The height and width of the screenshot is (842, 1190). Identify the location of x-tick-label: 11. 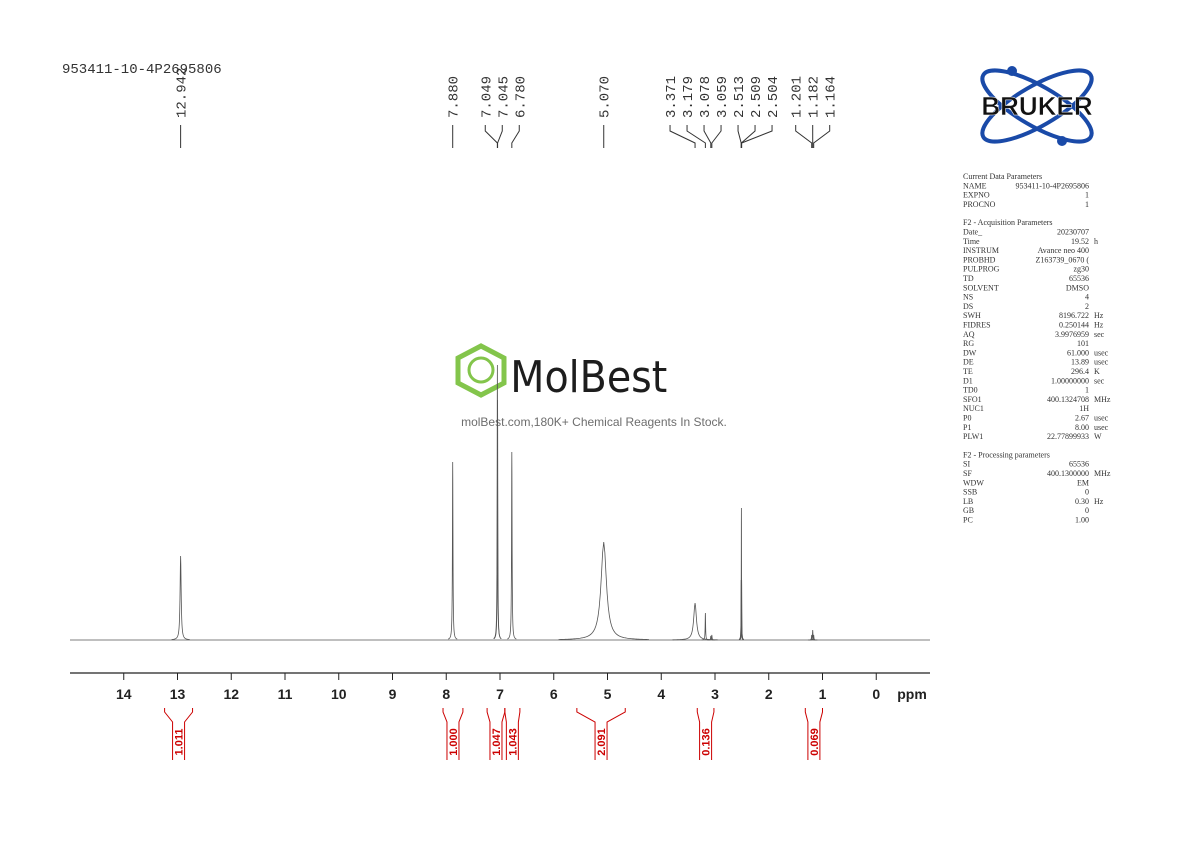
(285, 694).